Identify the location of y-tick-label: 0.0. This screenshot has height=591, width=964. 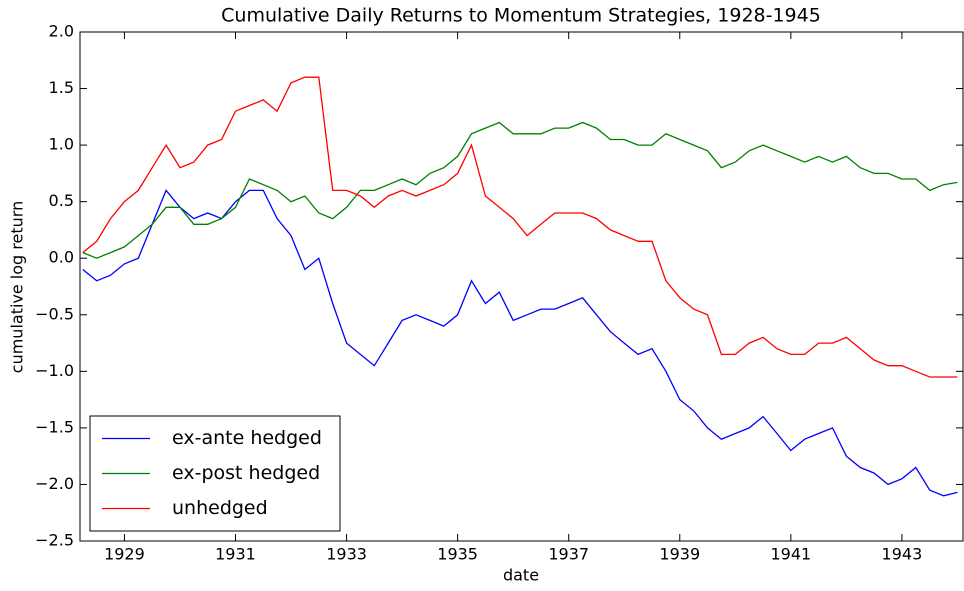
(61, 257).